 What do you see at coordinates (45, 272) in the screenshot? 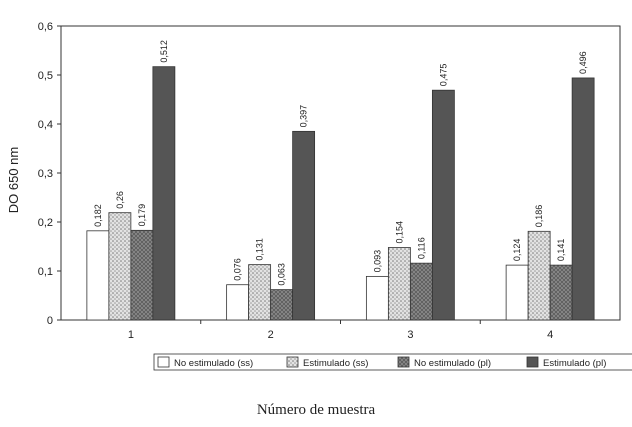
I see `y-tick-label: 0,1` at bounding box center [45, 272].